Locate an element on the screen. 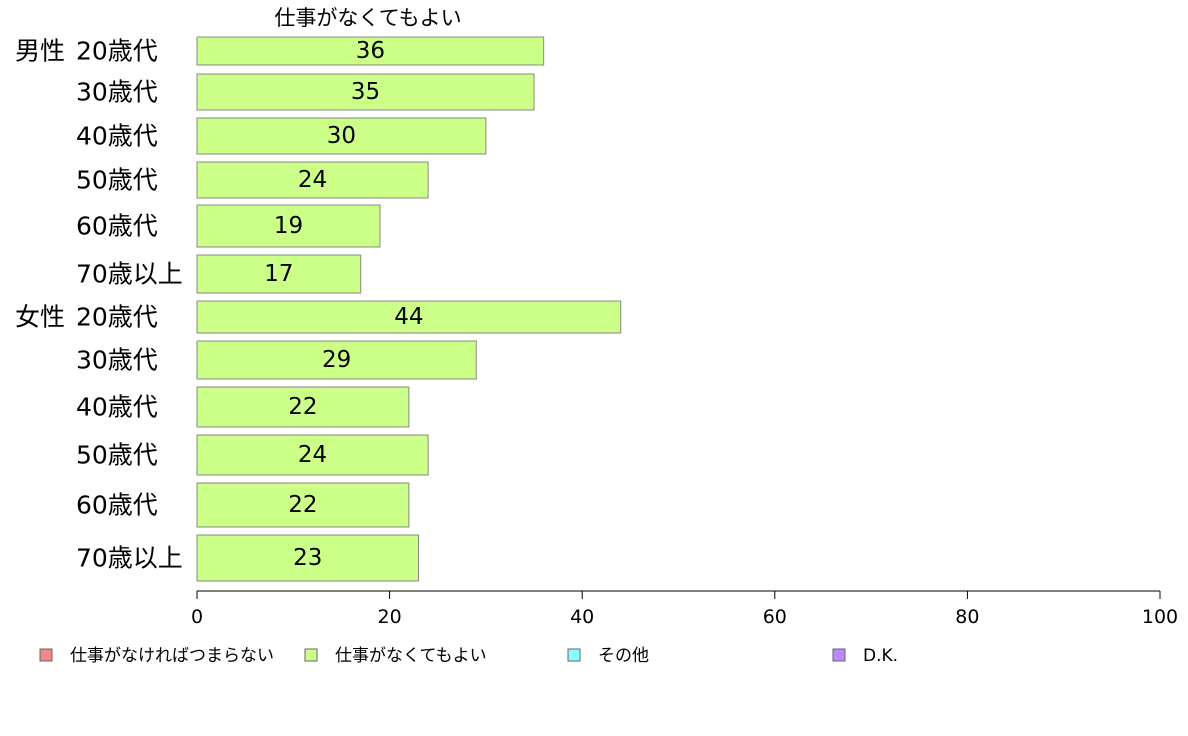  series-title: 仕事がなくてもよい is located at coordinates (367, 18).